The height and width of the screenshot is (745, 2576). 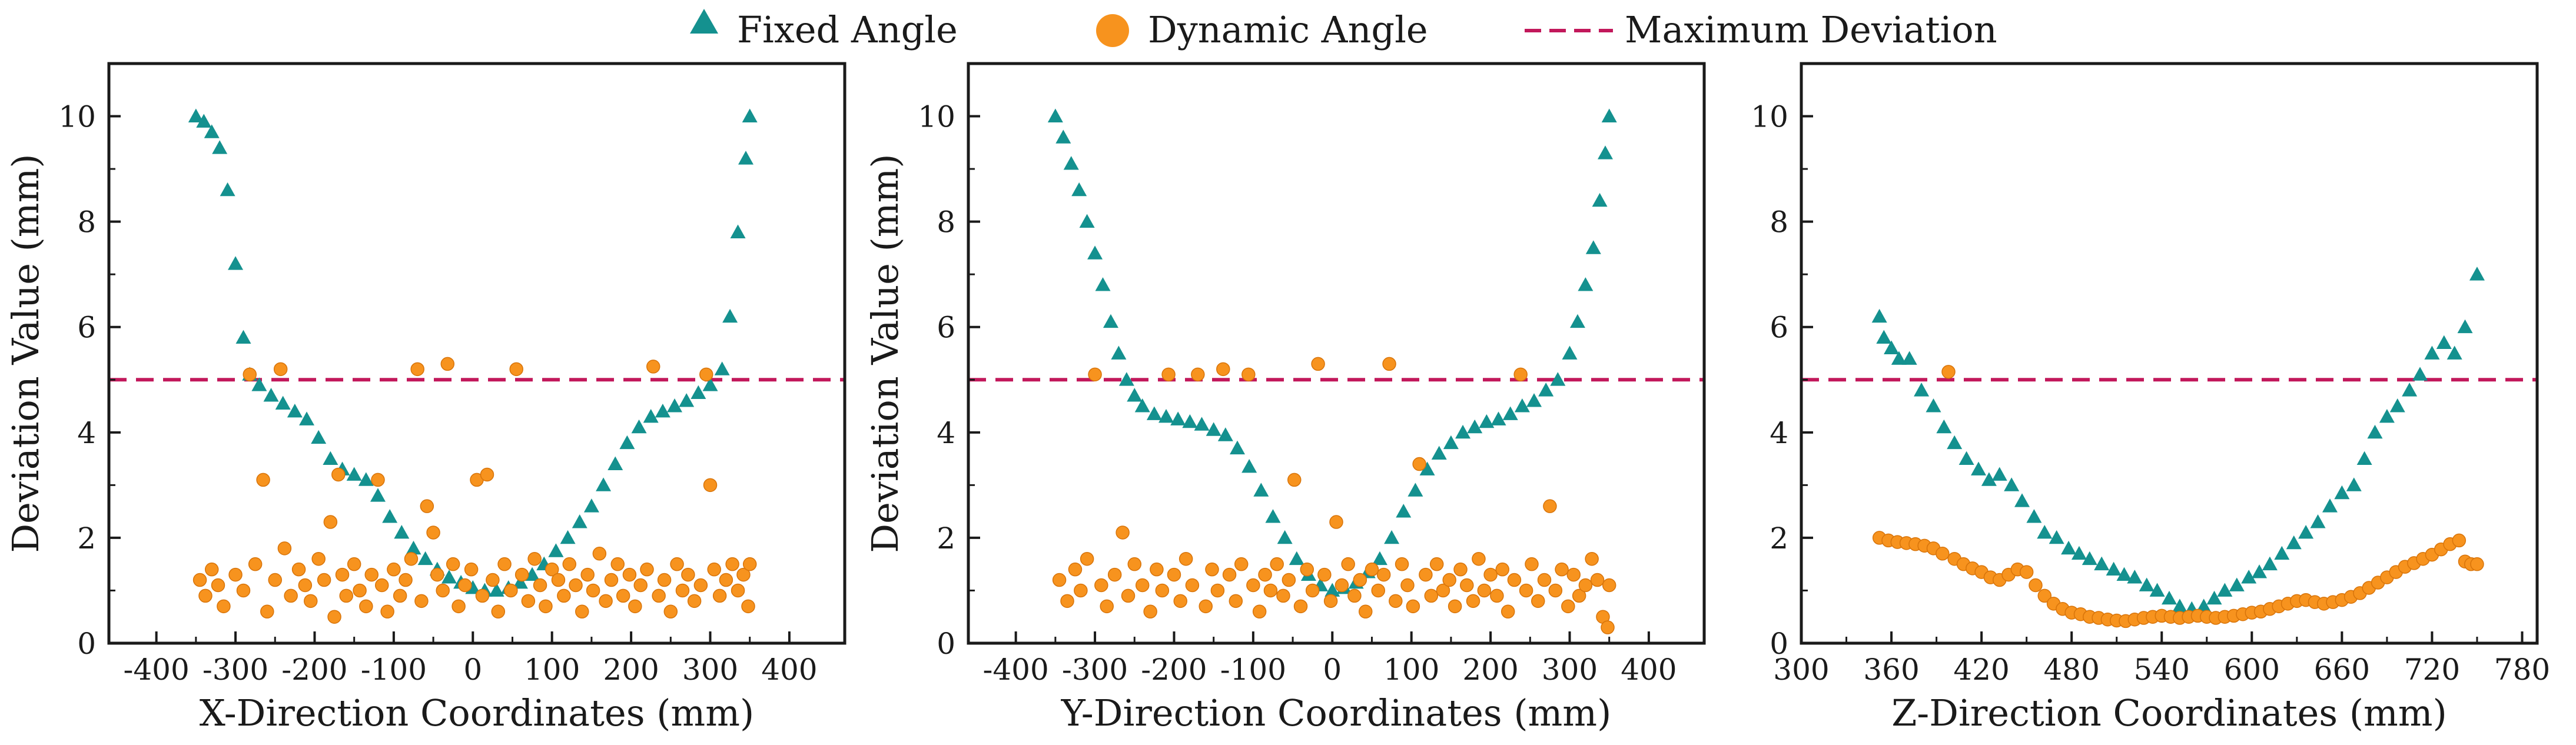 I want to click on x-tick-label: 360, so click(x=1891, y=670).